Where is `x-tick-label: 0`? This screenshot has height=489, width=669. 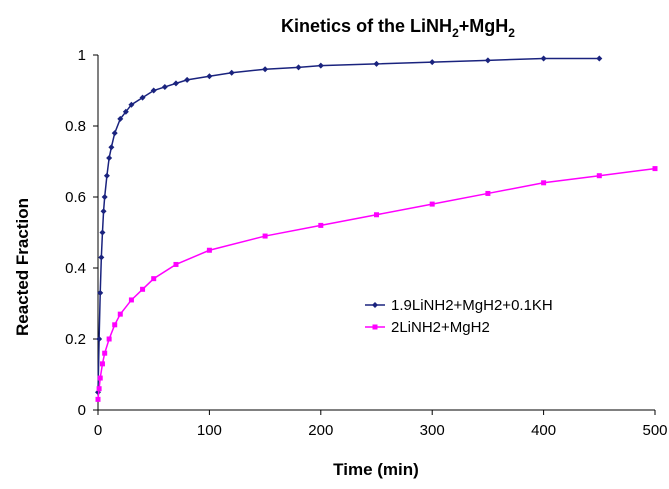
x-tick-label: 0 is located at coordinates (98, 430).